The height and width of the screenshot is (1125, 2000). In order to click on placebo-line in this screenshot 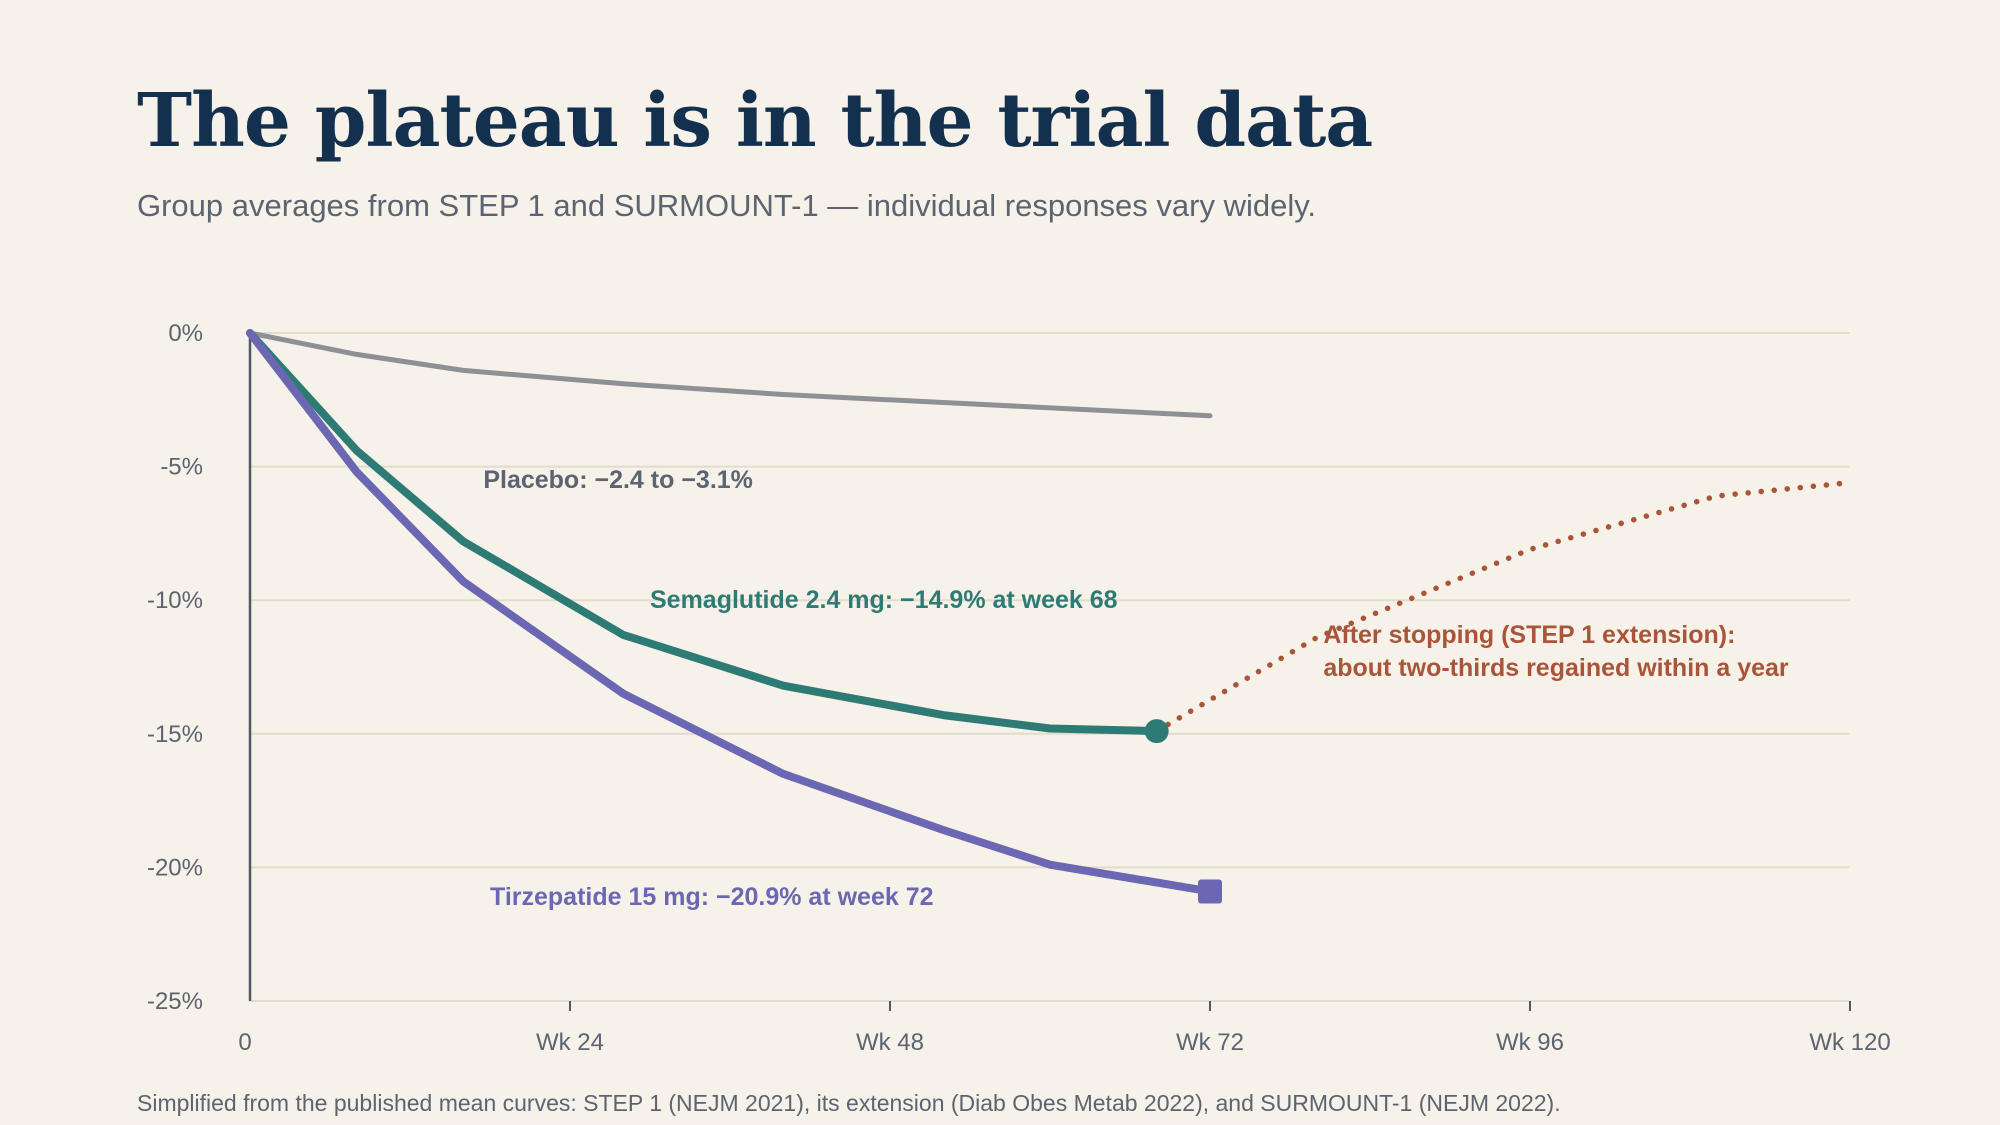, I will do `click(730, 374)`.